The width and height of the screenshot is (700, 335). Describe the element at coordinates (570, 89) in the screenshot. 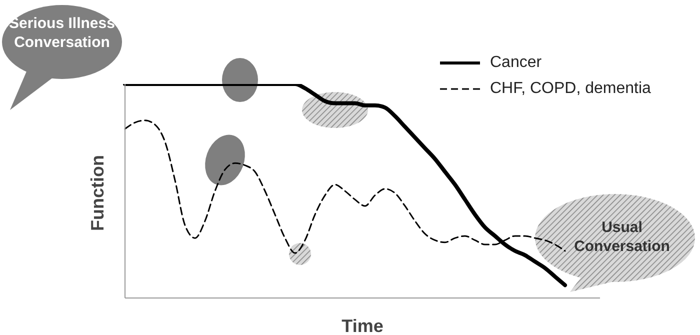

I see `legend-label: CHF, COPD, dementia` at that location.